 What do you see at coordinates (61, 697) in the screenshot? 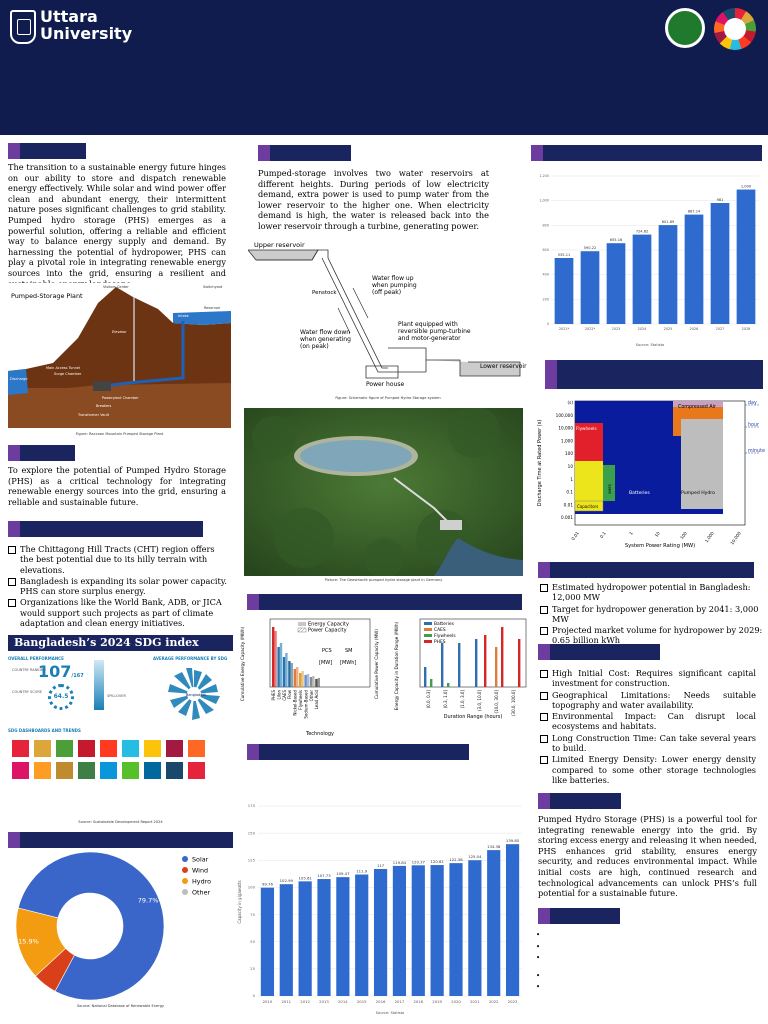
I see `country-score-gauge: 64.5` at bounding box center [61, 697].